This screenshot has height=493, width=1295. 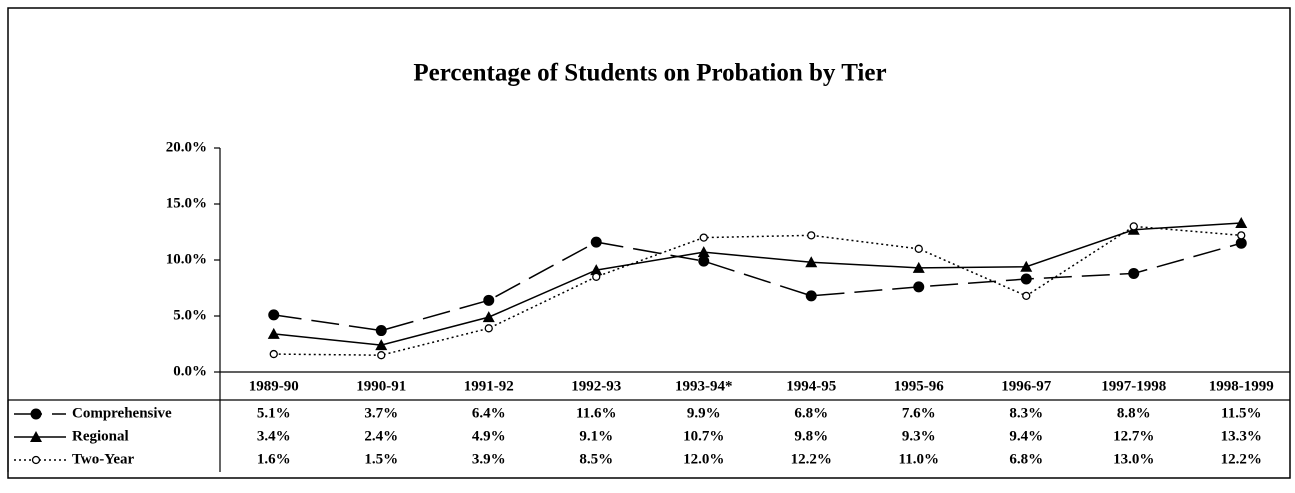 I want to click on y-tick-label: 10.0%, so click(x=186, y=259).